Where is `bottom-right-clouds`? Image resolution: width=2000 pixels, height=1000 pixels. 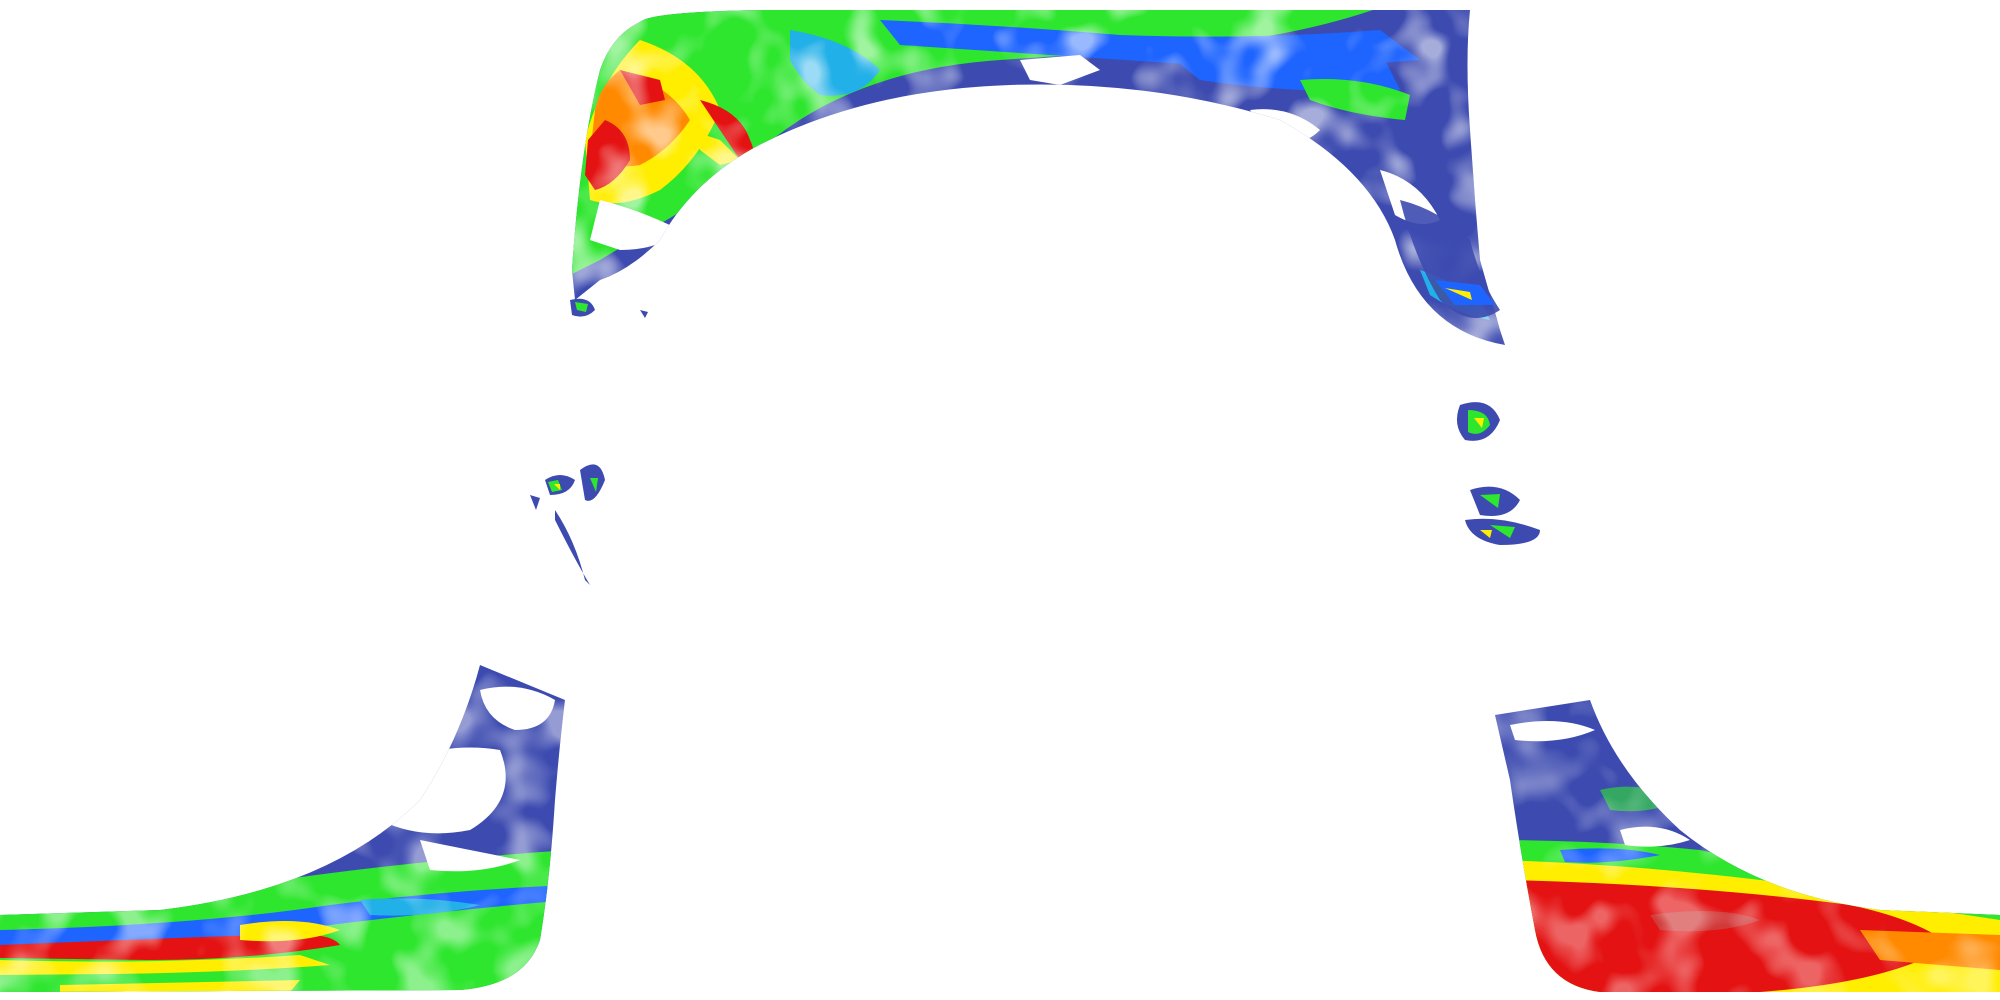 bottom-right-clouds is located at coordinates (1747, 846).